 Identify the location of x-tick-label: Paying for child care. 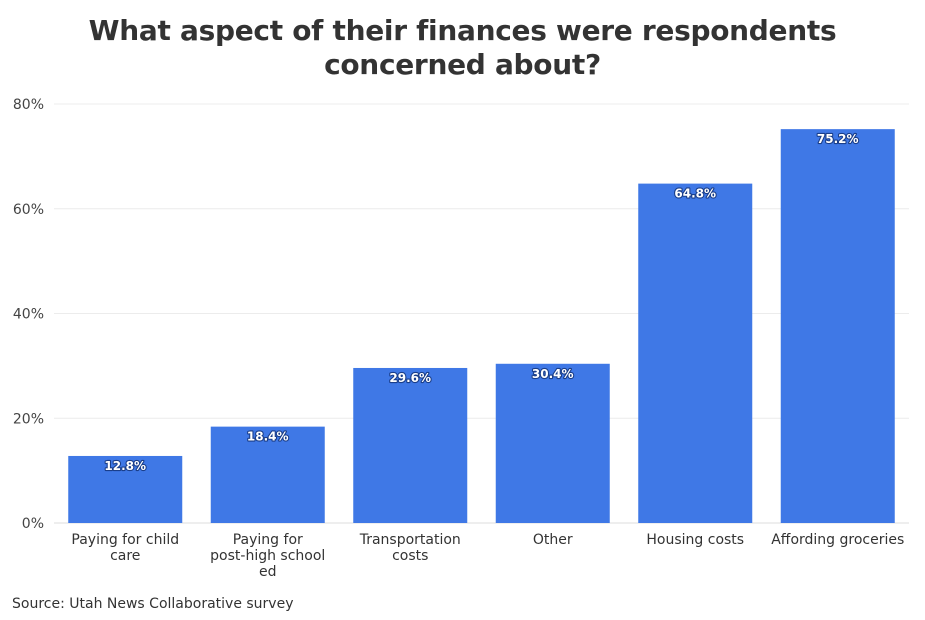
(125, 548).